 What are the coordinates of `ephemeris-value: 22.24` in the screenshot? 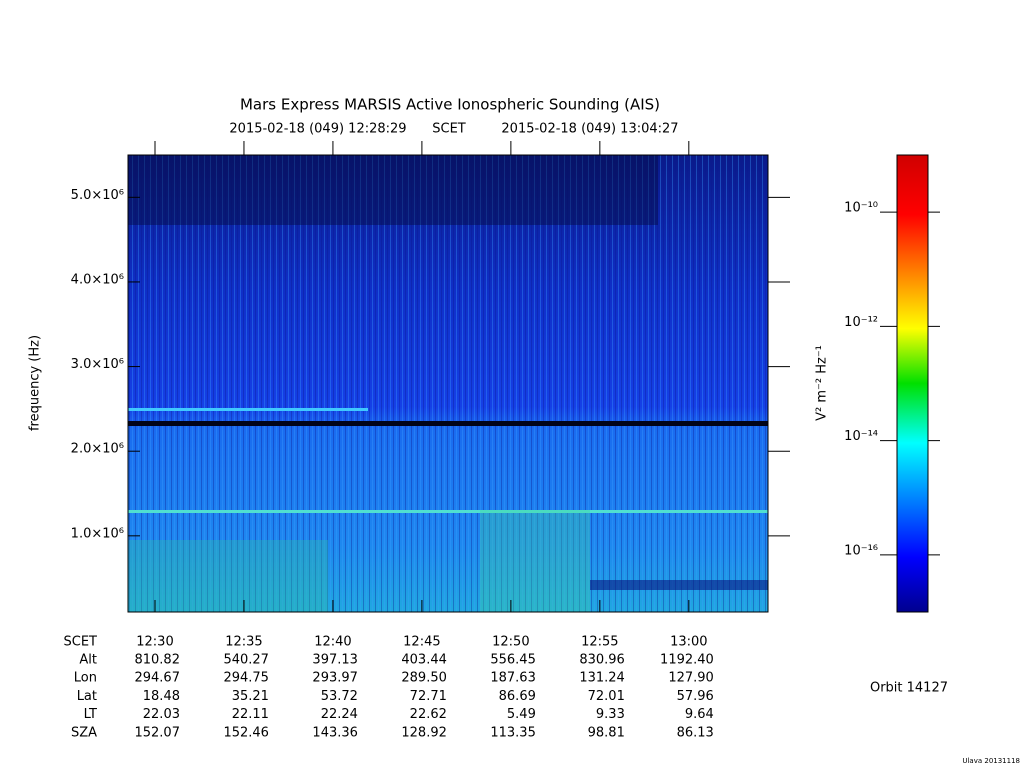 It's located at (339, 714).